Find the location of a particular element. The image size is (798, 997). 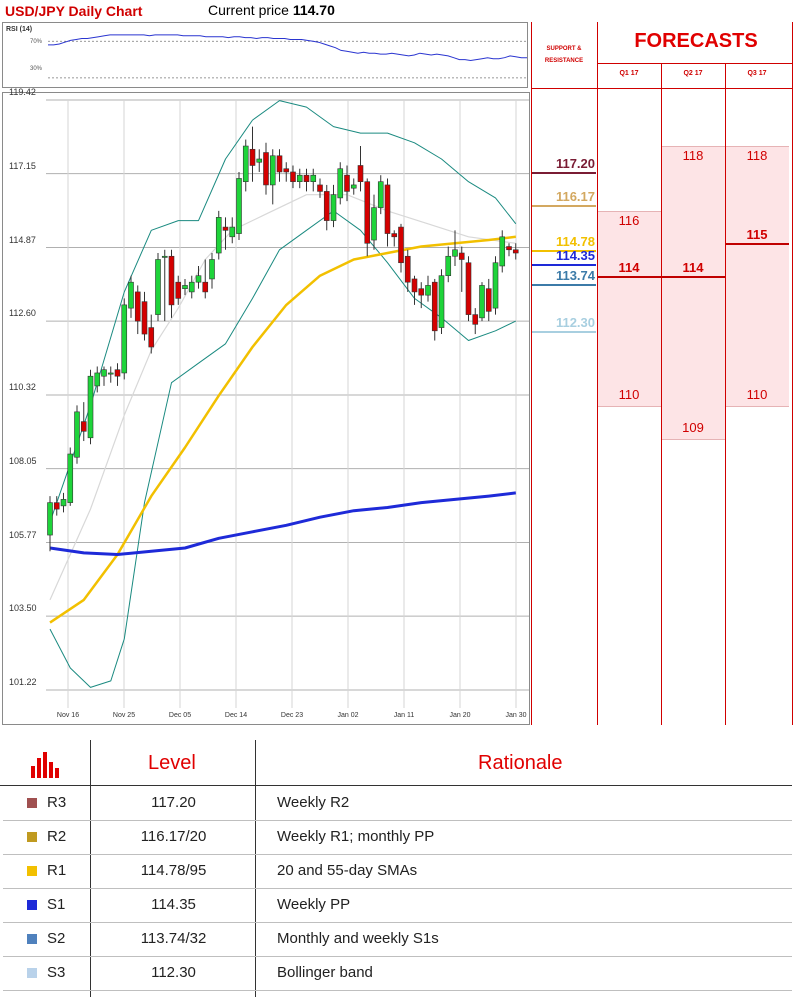

y-tick-label: 105.77 is located at coordinates (23, 534).